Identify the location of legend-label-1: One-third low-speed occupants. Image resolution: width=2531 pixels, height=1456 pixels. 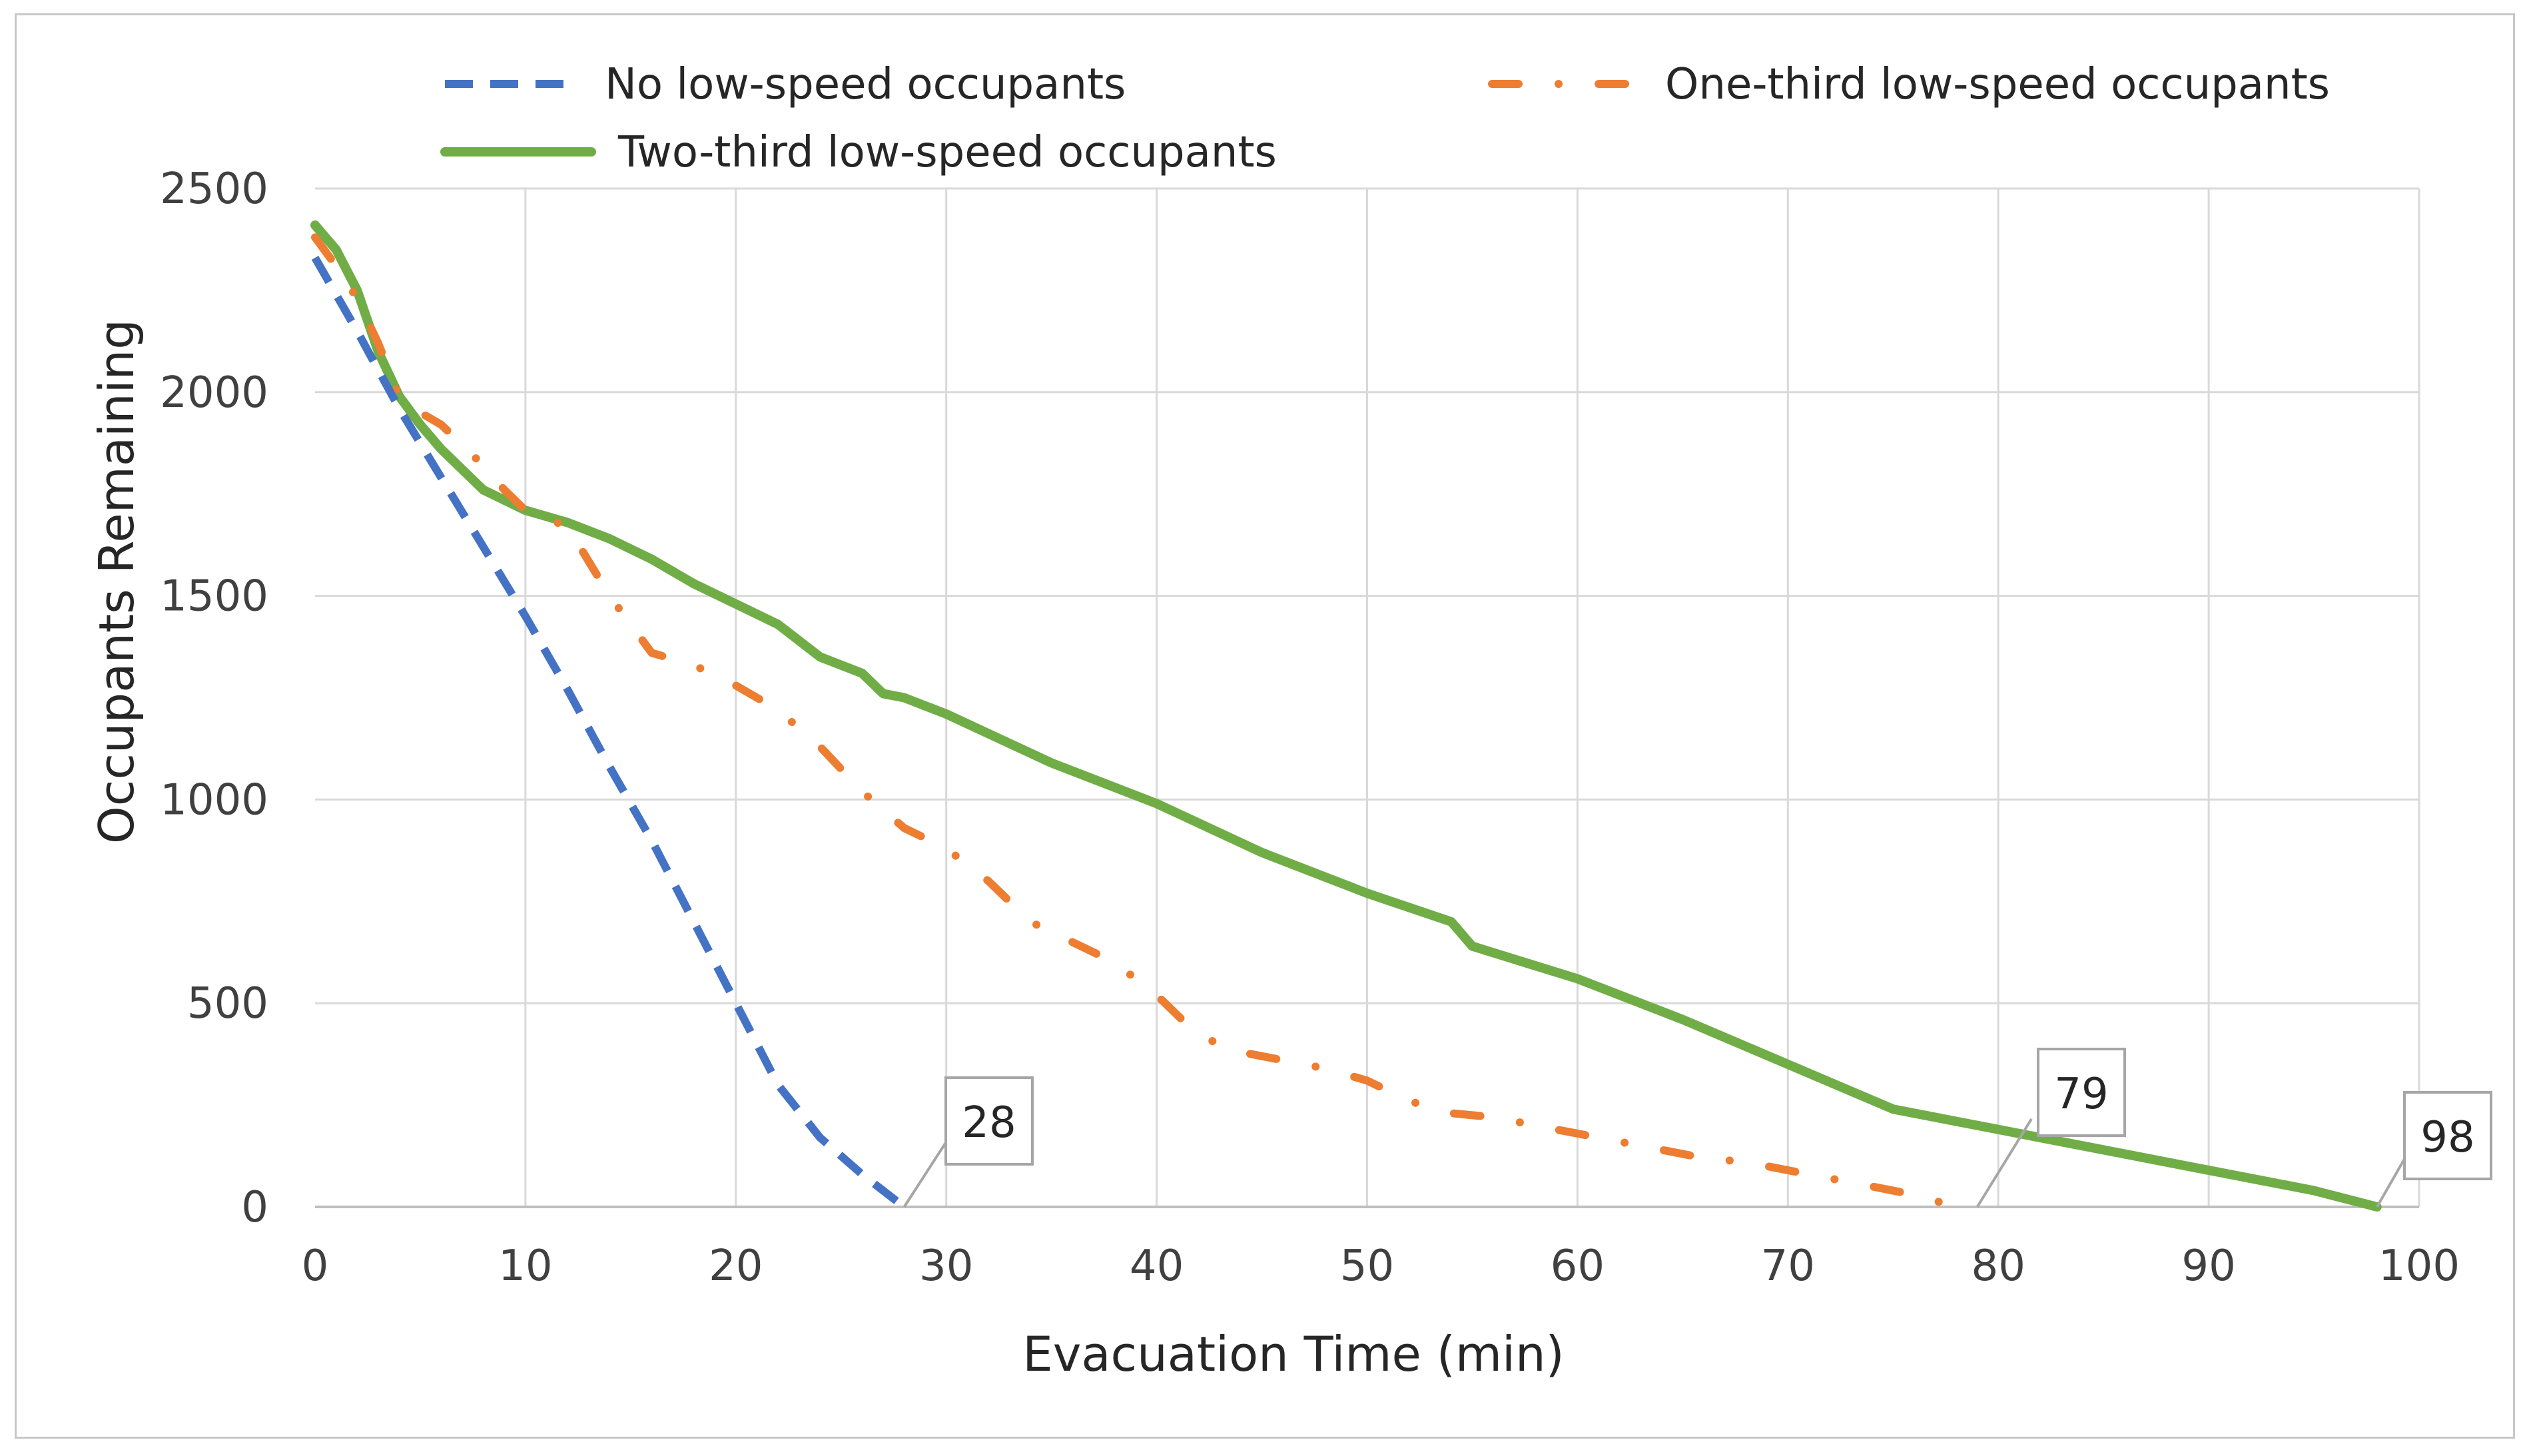
(1997, 84).